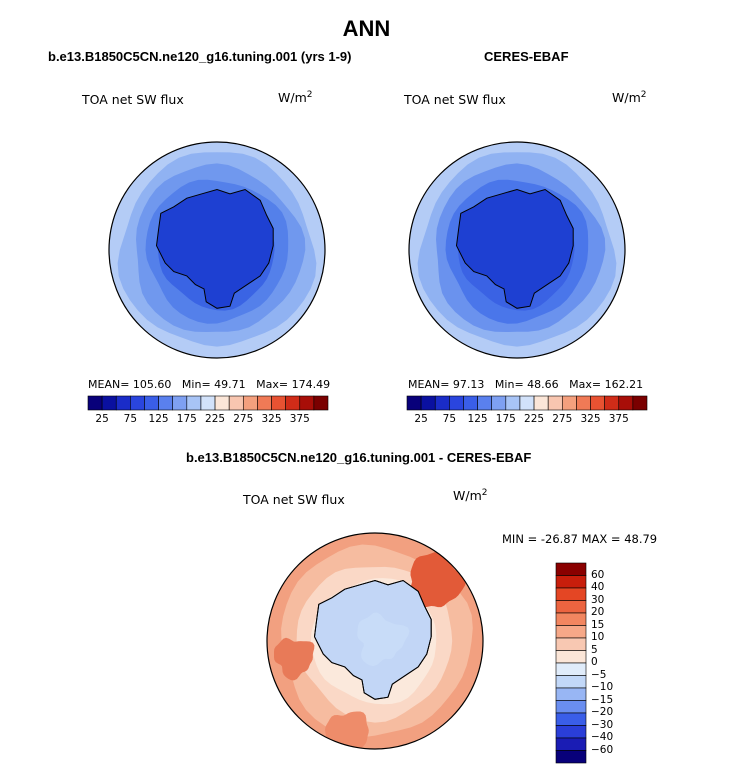  I want to click on diff-colorbar-tick-label: 40, so click(598, 587).